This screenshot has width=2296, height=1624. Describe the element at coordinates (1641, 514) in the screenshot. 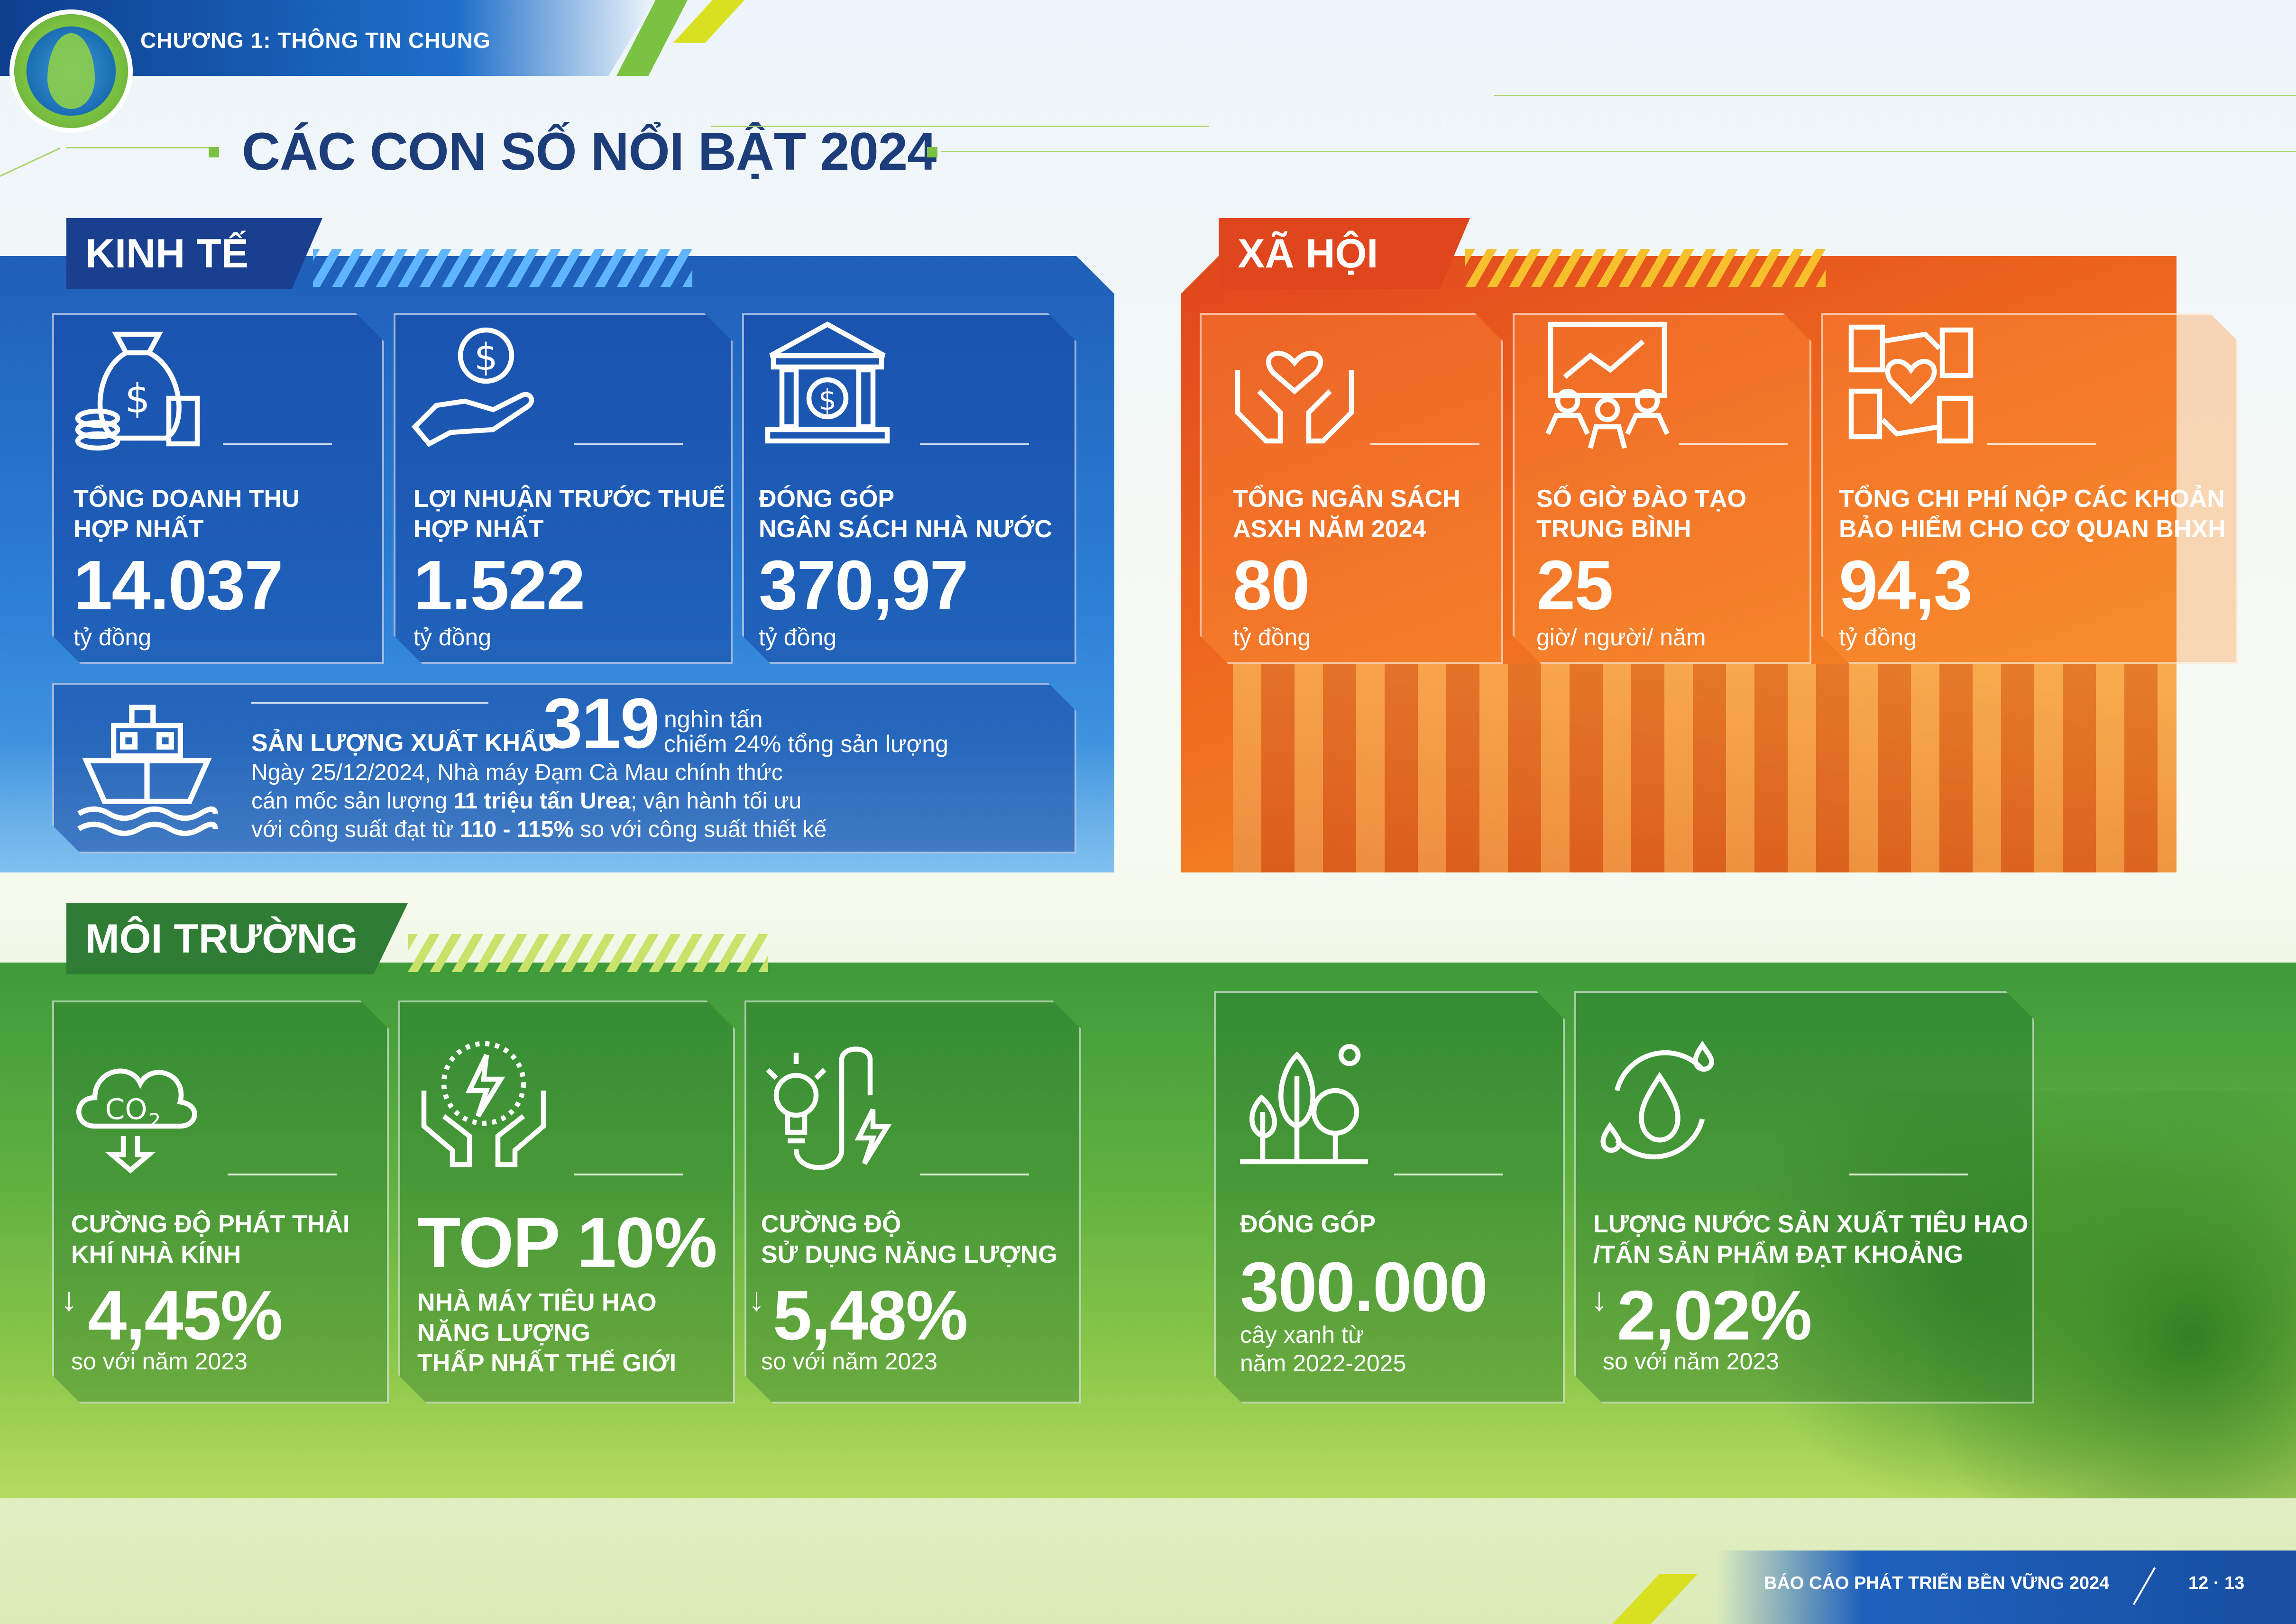

I see `metric-label: SỐ GIỜ ĐÀO TẠO TRUNG BÌNH` at that location.